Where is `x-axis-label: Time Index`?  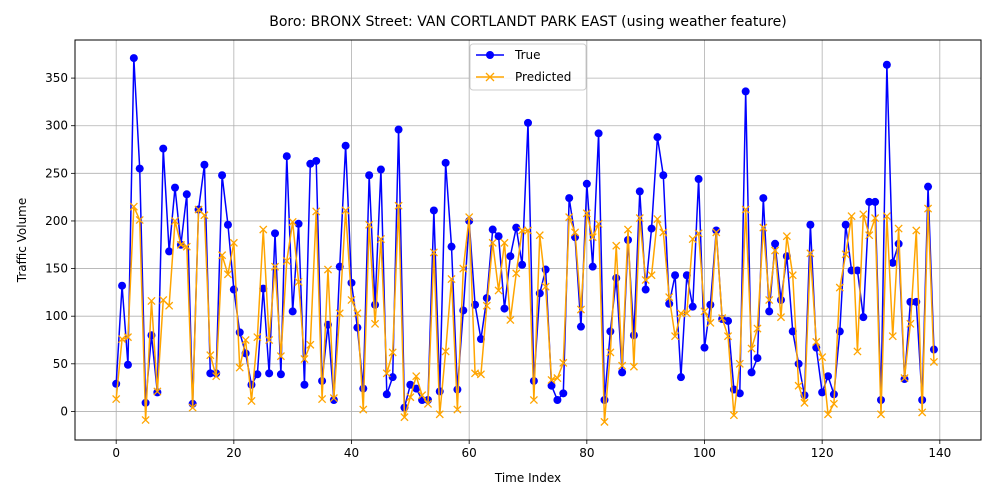
x-axis-label: Time Index is located at coordinates (527, 478).